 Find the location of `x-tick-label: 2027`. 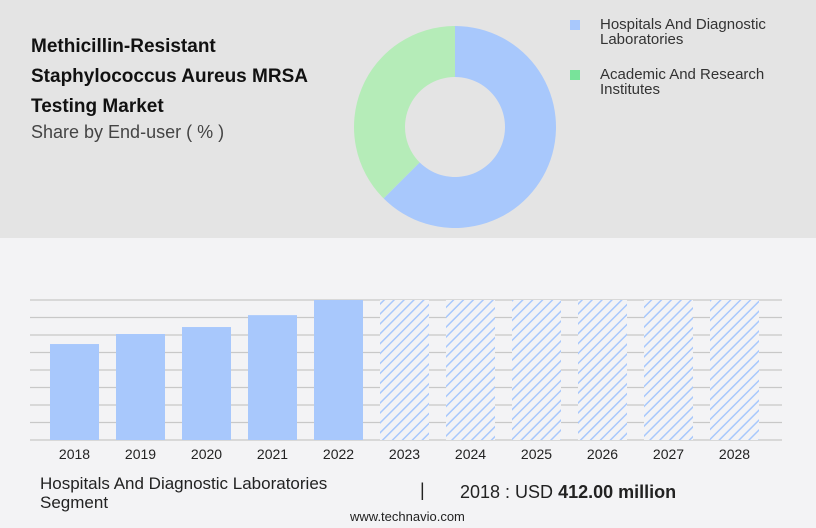

x-tick-label: 2027 is located at coordinates (668, 454).